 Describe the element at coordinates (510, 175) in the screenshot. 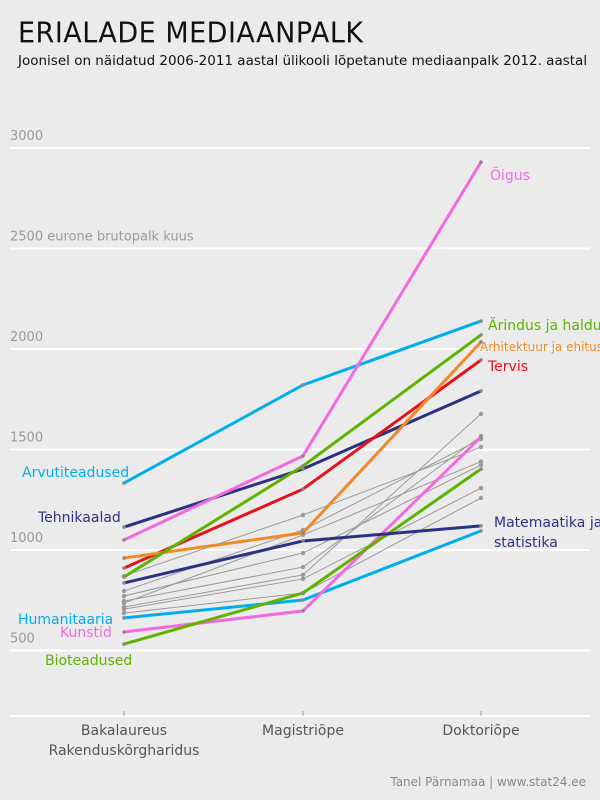

I see `series-label: Õigus` at that location.